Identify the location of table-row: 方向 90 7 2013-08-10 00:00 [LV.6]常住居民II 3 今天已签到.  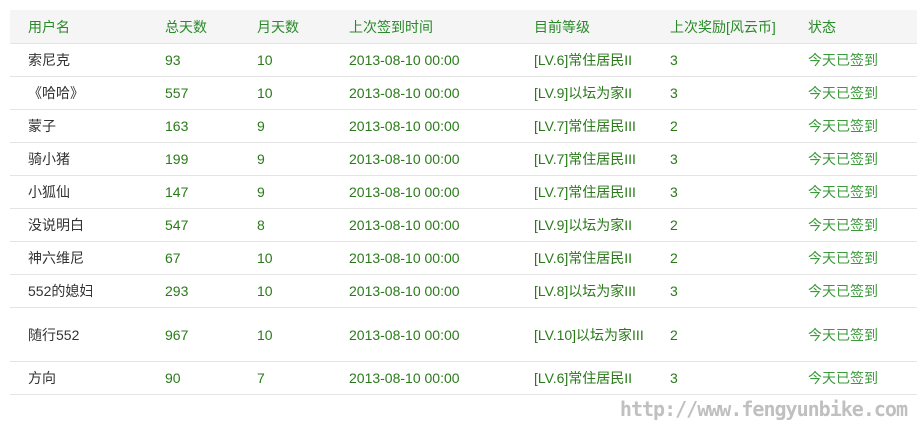
(463, 378).